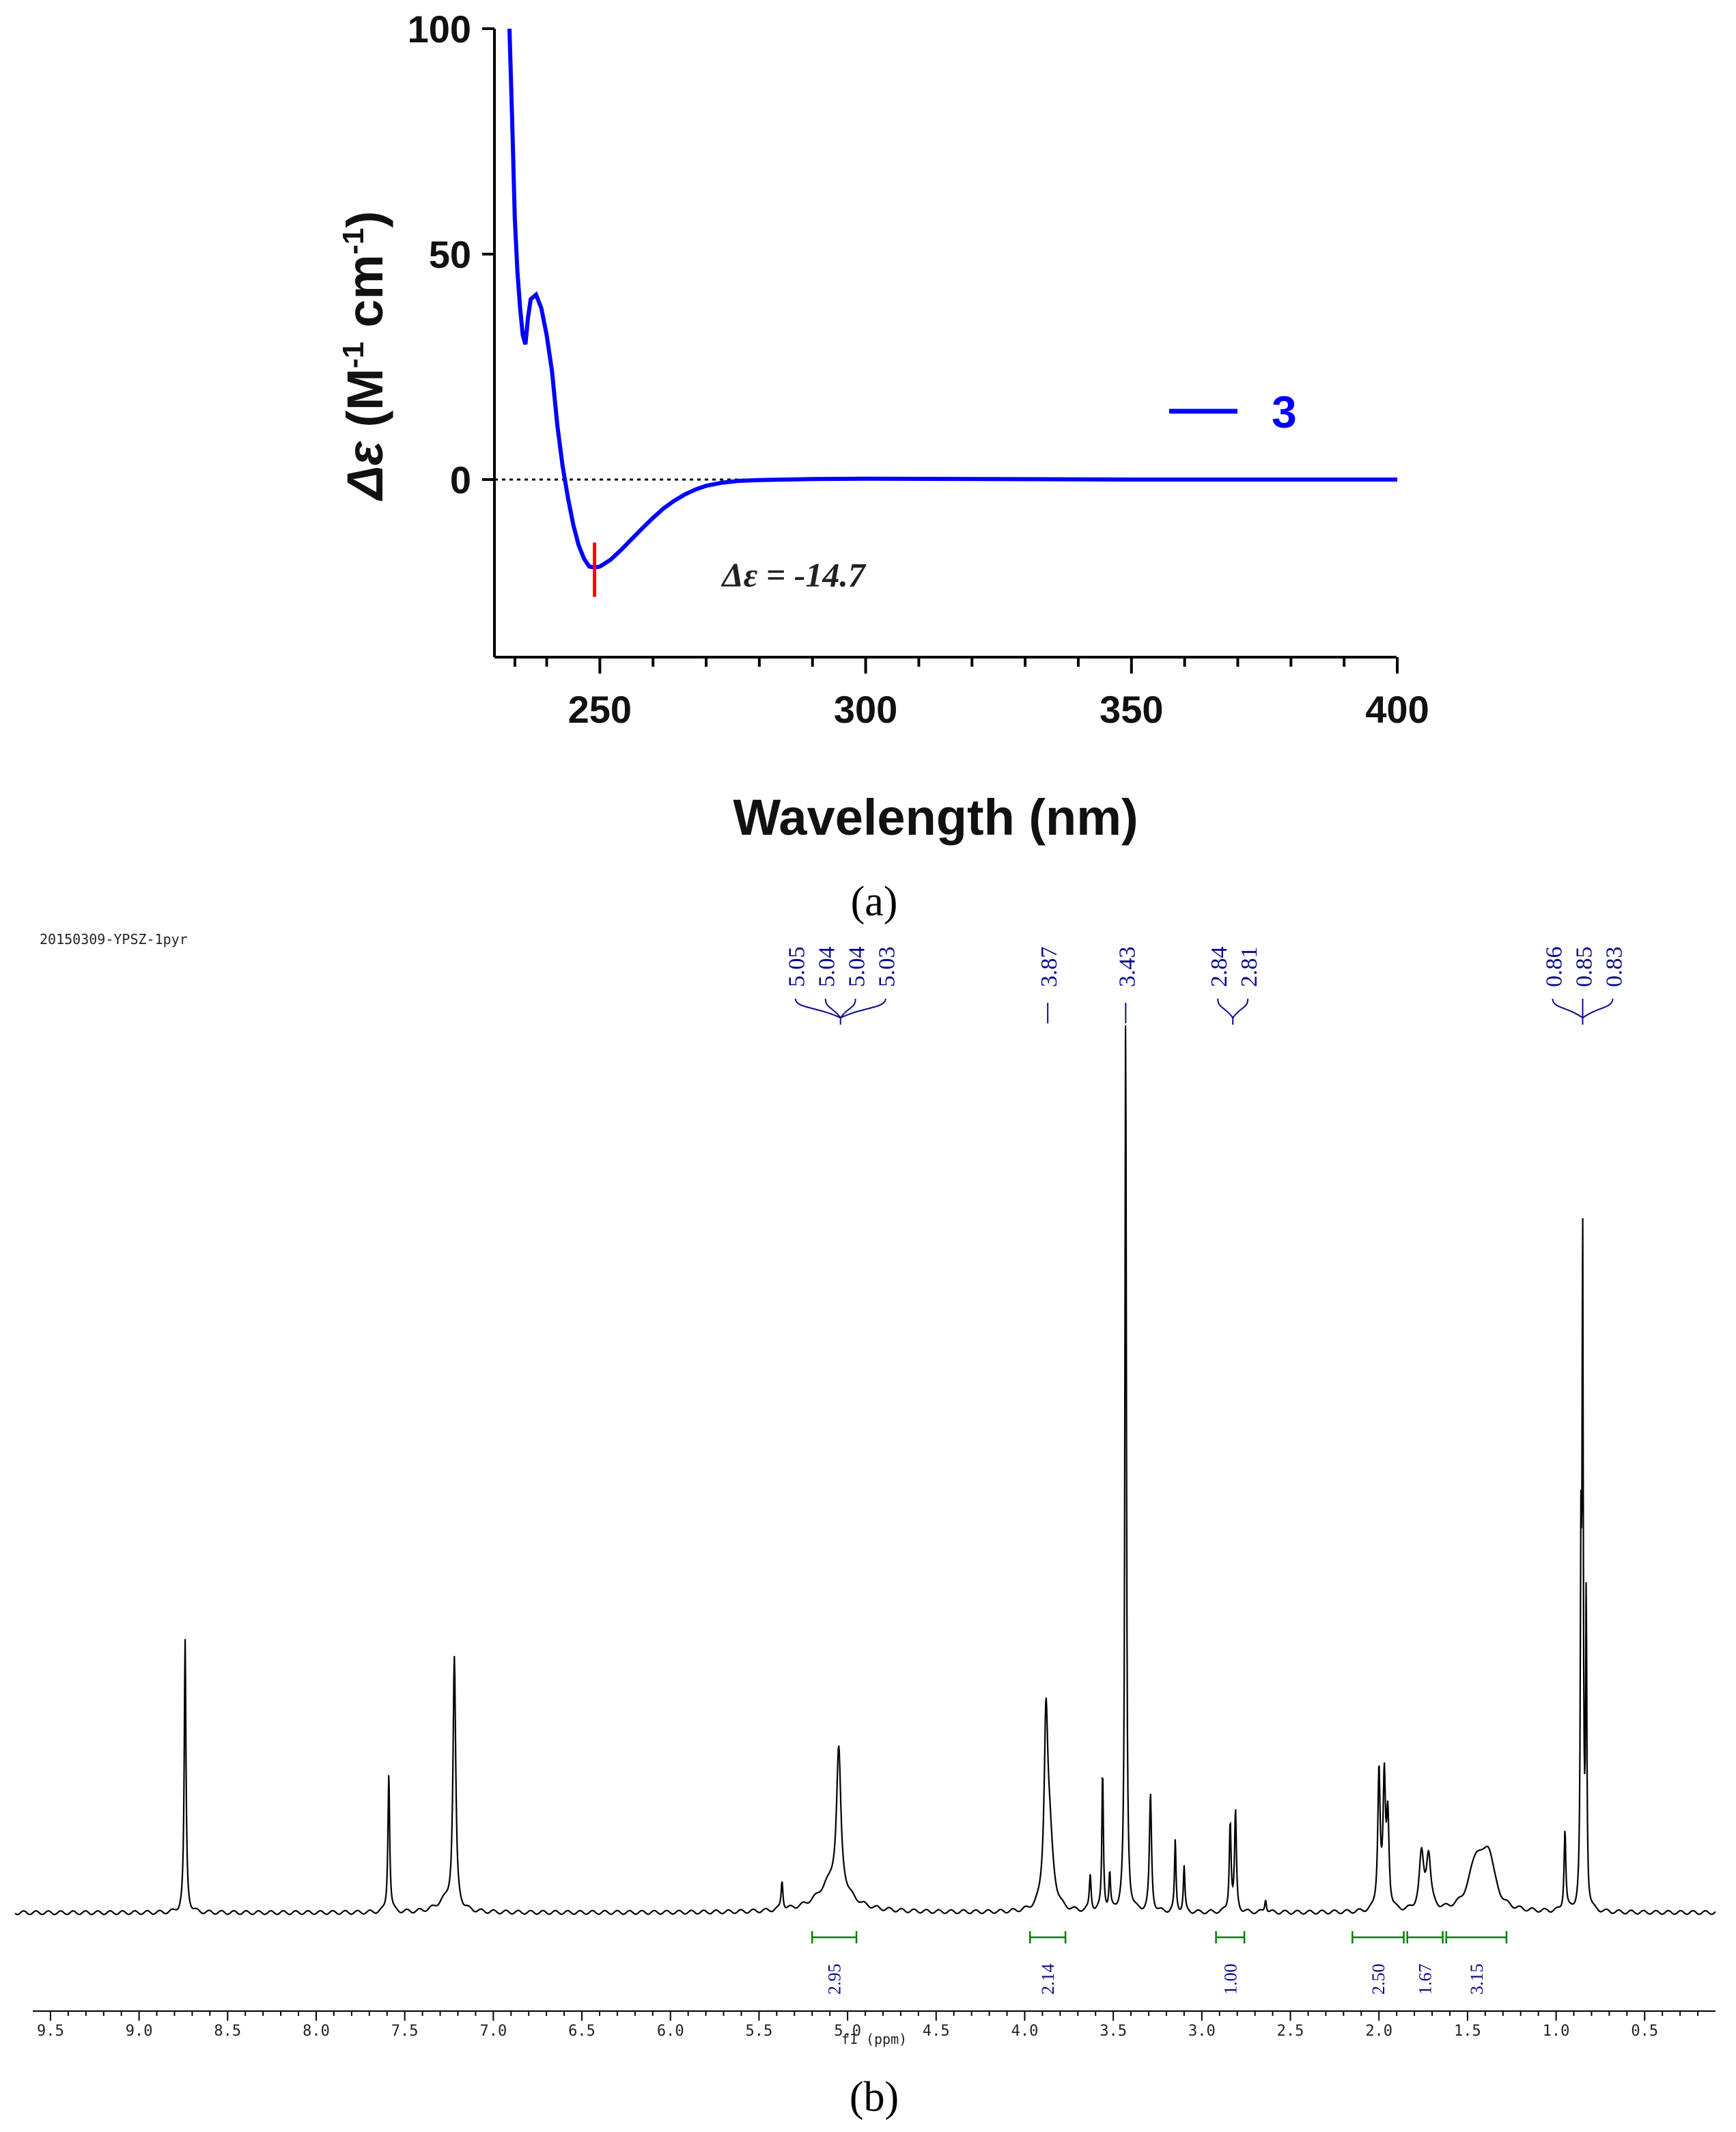  Describe the element at coordinates (365, 404) in the screenshot. I see `cd-ylabel-unit-m: (M` at that location.